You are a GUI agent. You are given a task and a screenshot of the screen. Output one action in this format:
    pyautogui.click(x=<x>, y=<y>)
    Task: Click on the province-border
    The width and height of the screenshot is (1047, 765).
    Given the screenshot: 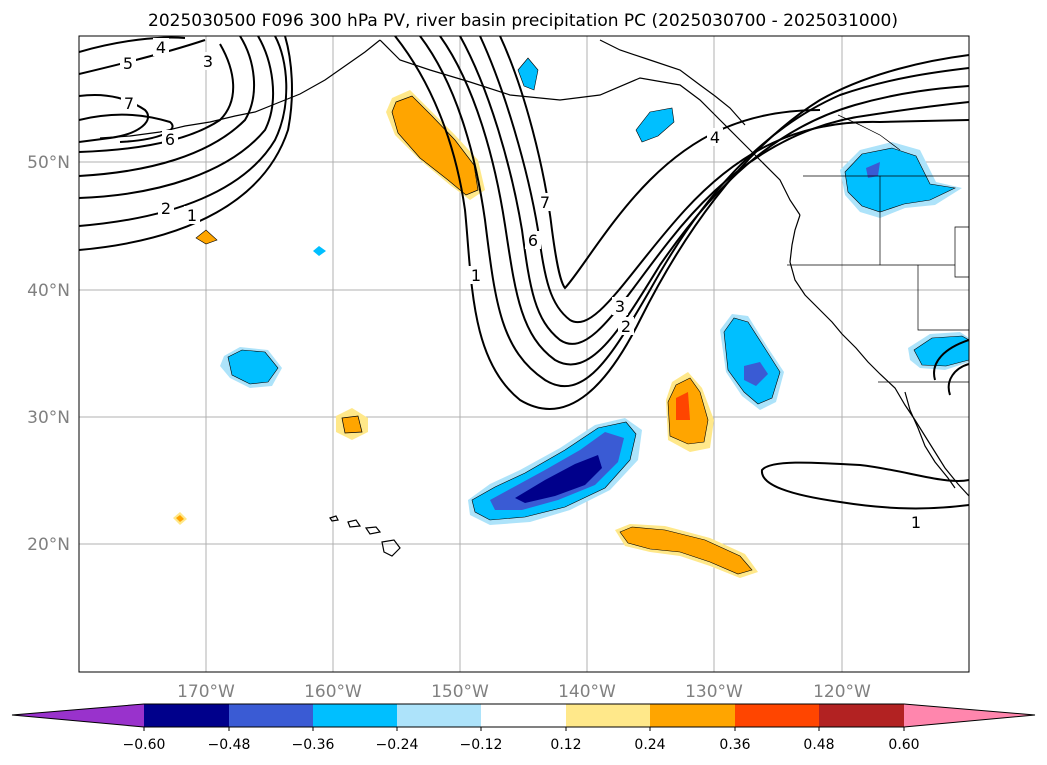 What is the action you would take?
    pyautogui.click(x=869, y=132)
    